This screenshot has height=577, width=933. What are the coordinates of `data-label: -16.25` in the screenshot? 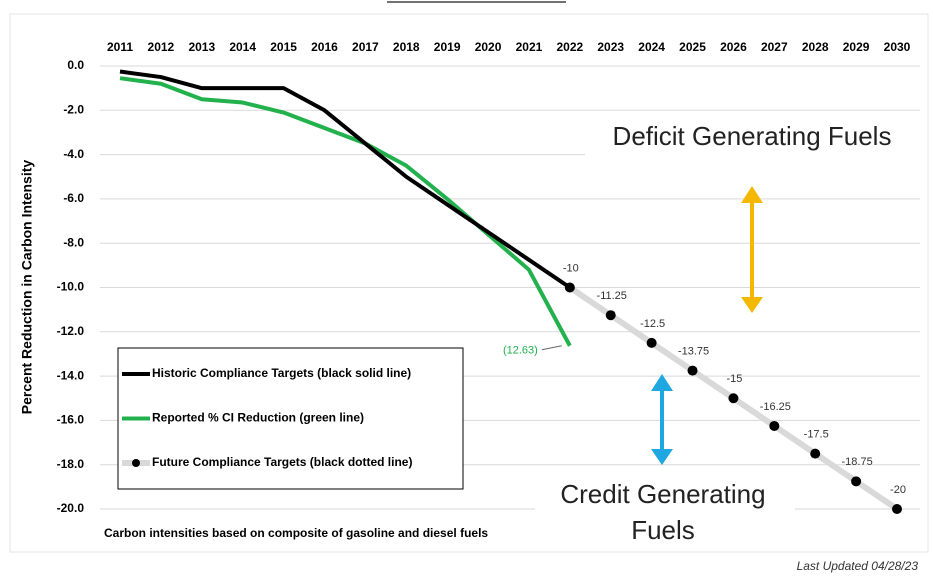 It's located at (775, 407).